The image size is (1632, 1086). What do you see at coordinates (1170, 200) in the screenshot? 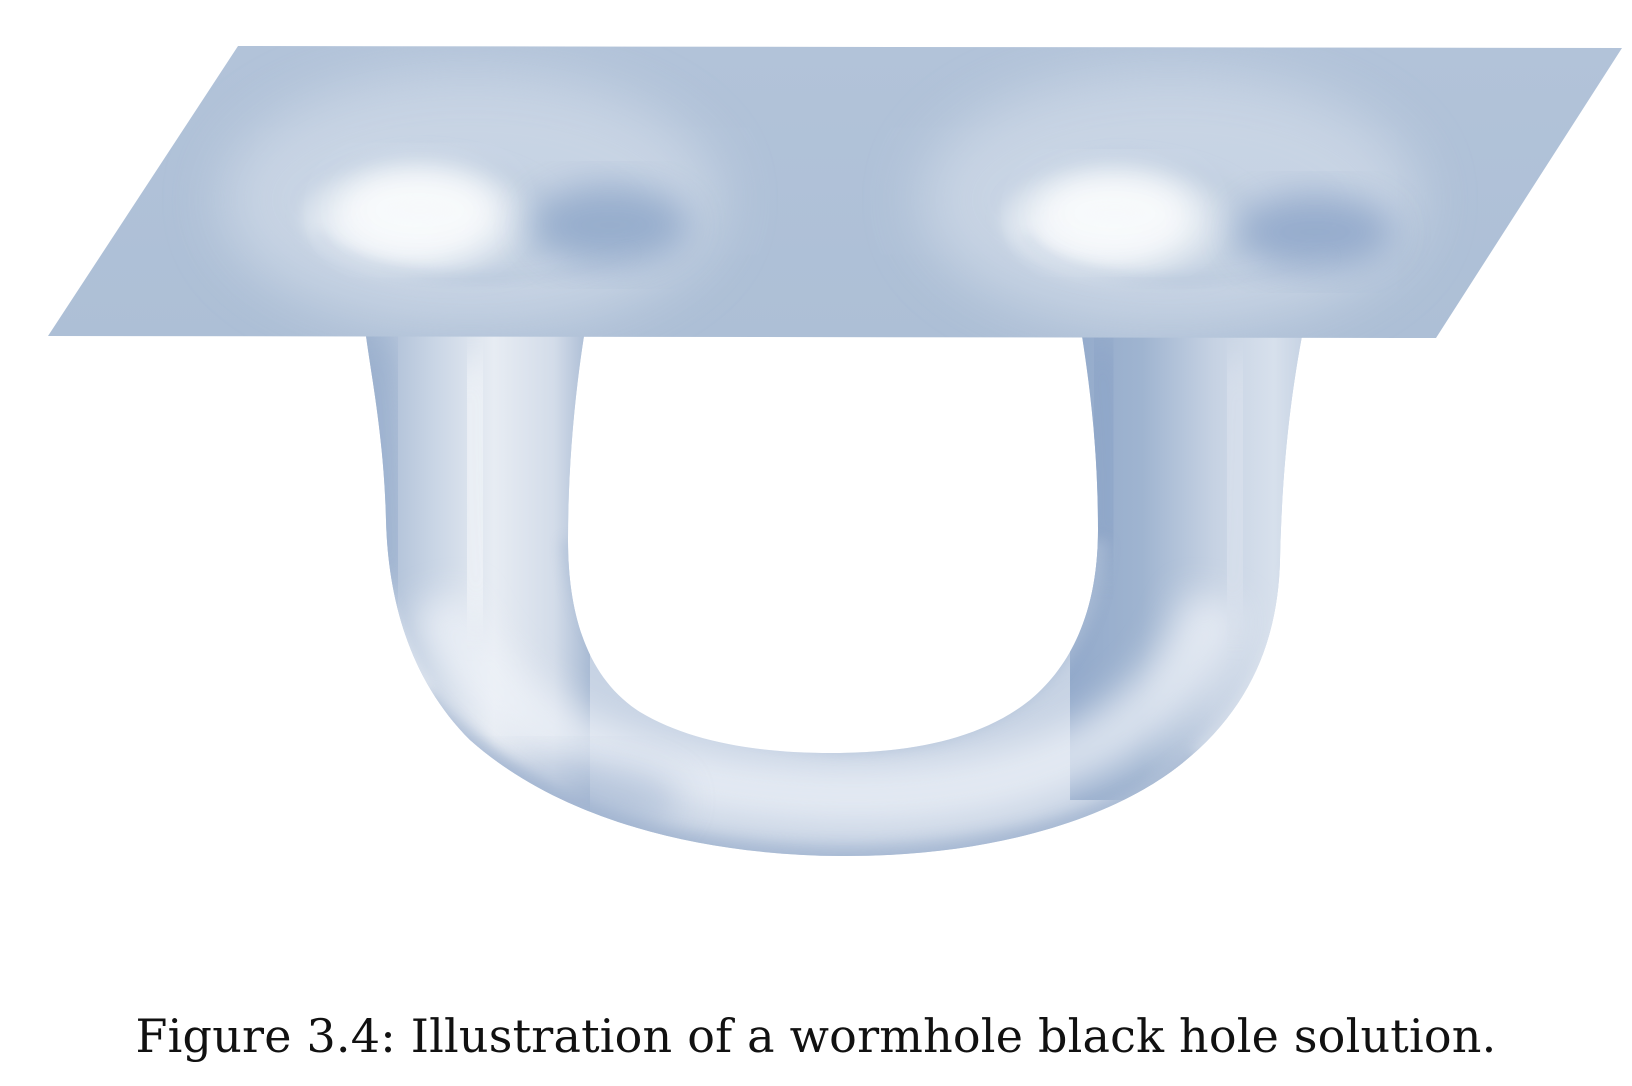
I see `right-funnel` at bounding box center [1170, 200].